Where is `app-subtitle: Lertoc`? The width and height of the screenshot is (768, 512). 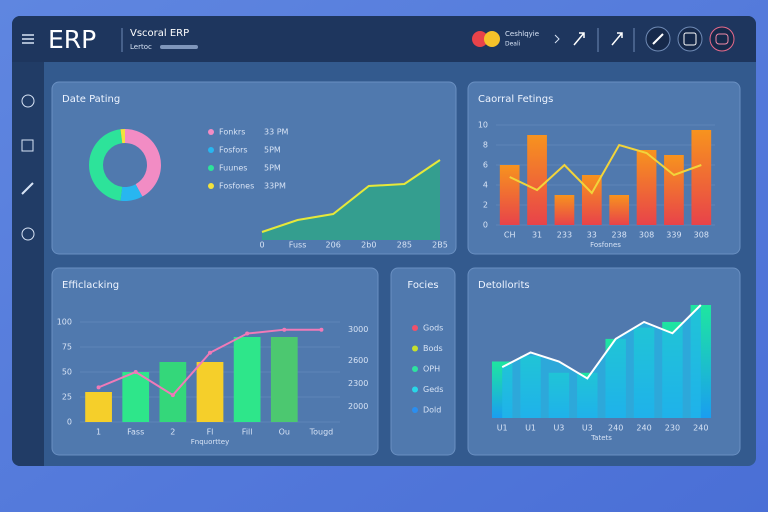 app-subtitle: Lertoc is located at coordinates (141, 47).